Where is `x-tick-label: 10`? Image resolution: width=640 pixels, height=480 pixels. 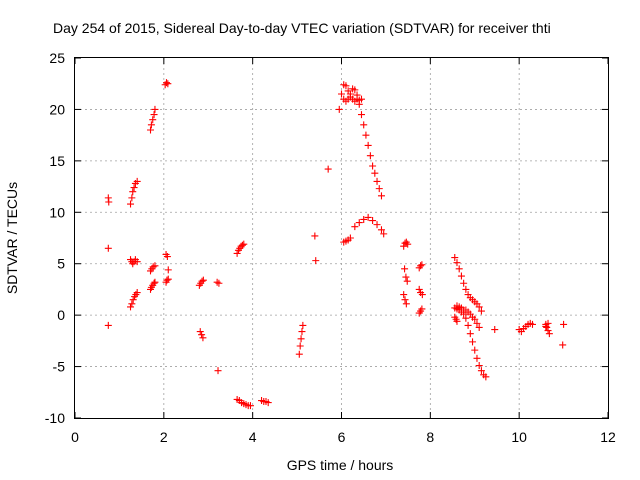
x-tick-label: 10 is located at coordinates (519, 437).